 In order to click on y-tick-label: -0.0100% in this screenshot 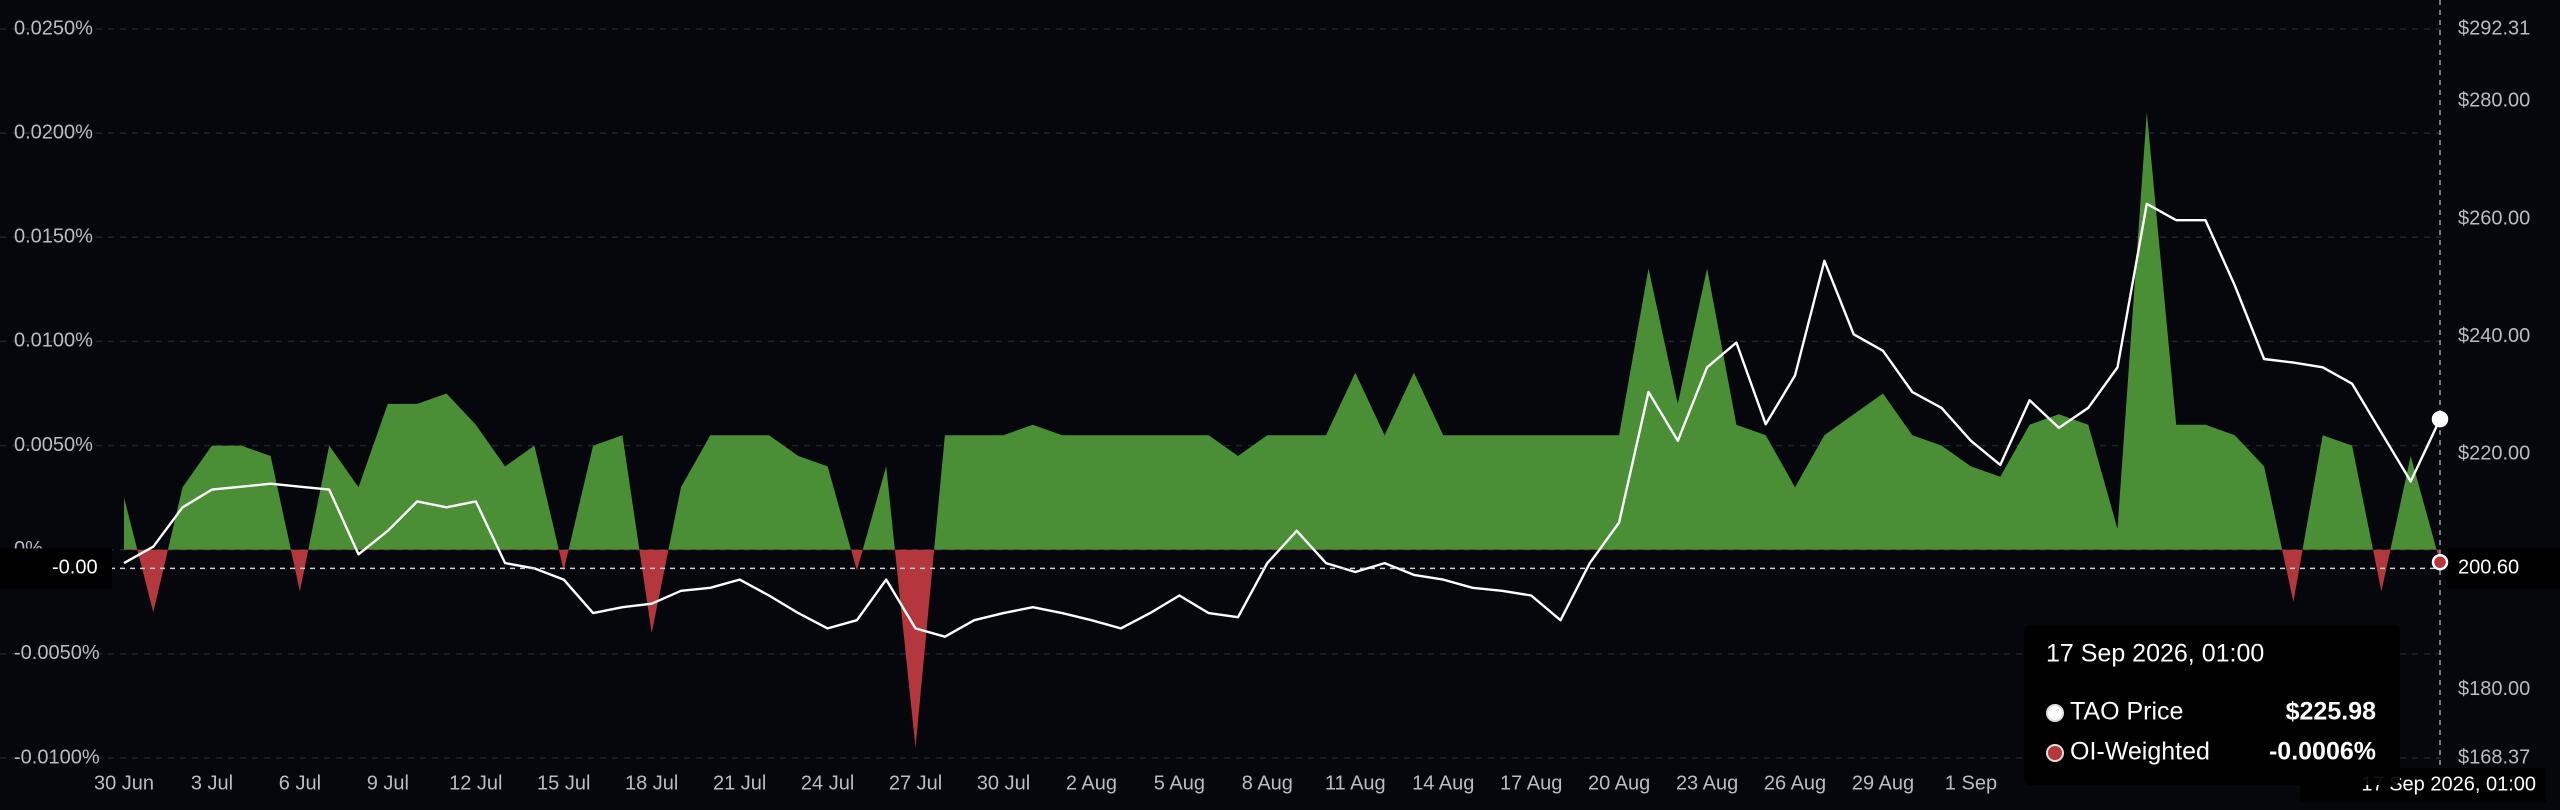, I will do `click(57, 757)`.